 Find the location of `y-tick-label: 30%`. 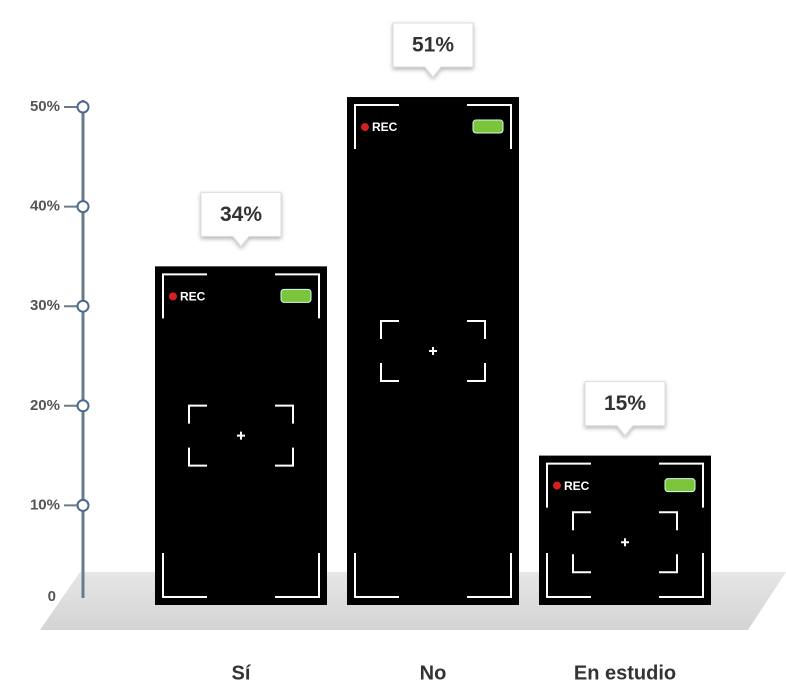

y-tick-label: 30% is located at coordinates (45, 305).